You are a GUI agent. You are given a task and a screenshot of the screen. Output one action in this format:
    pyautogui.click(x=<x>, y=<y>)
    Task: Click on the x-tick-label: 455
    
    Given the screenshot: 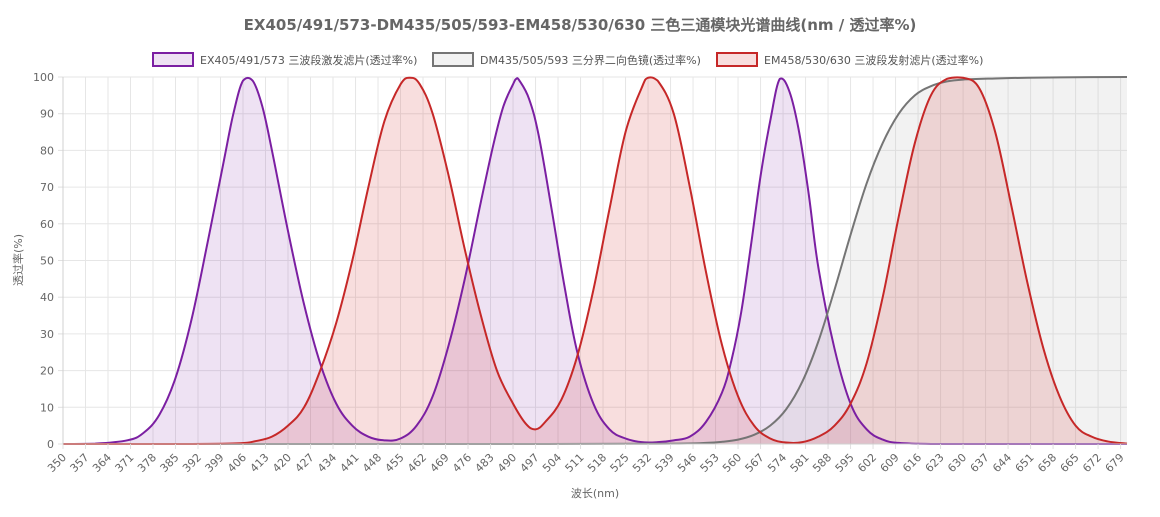 What is the action you would take?
    pyautogui.click(x=395, y=463)
    